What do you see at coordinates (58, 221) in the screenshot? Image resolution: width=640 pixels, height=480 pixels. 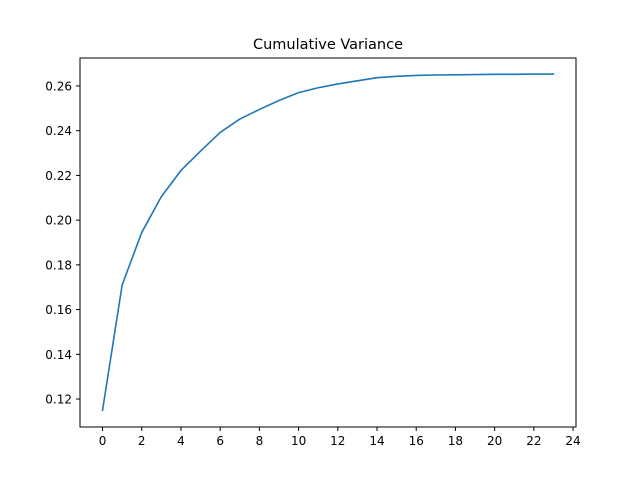 I see `y-tick-label: 0.20` at bounding box center [58, 221].